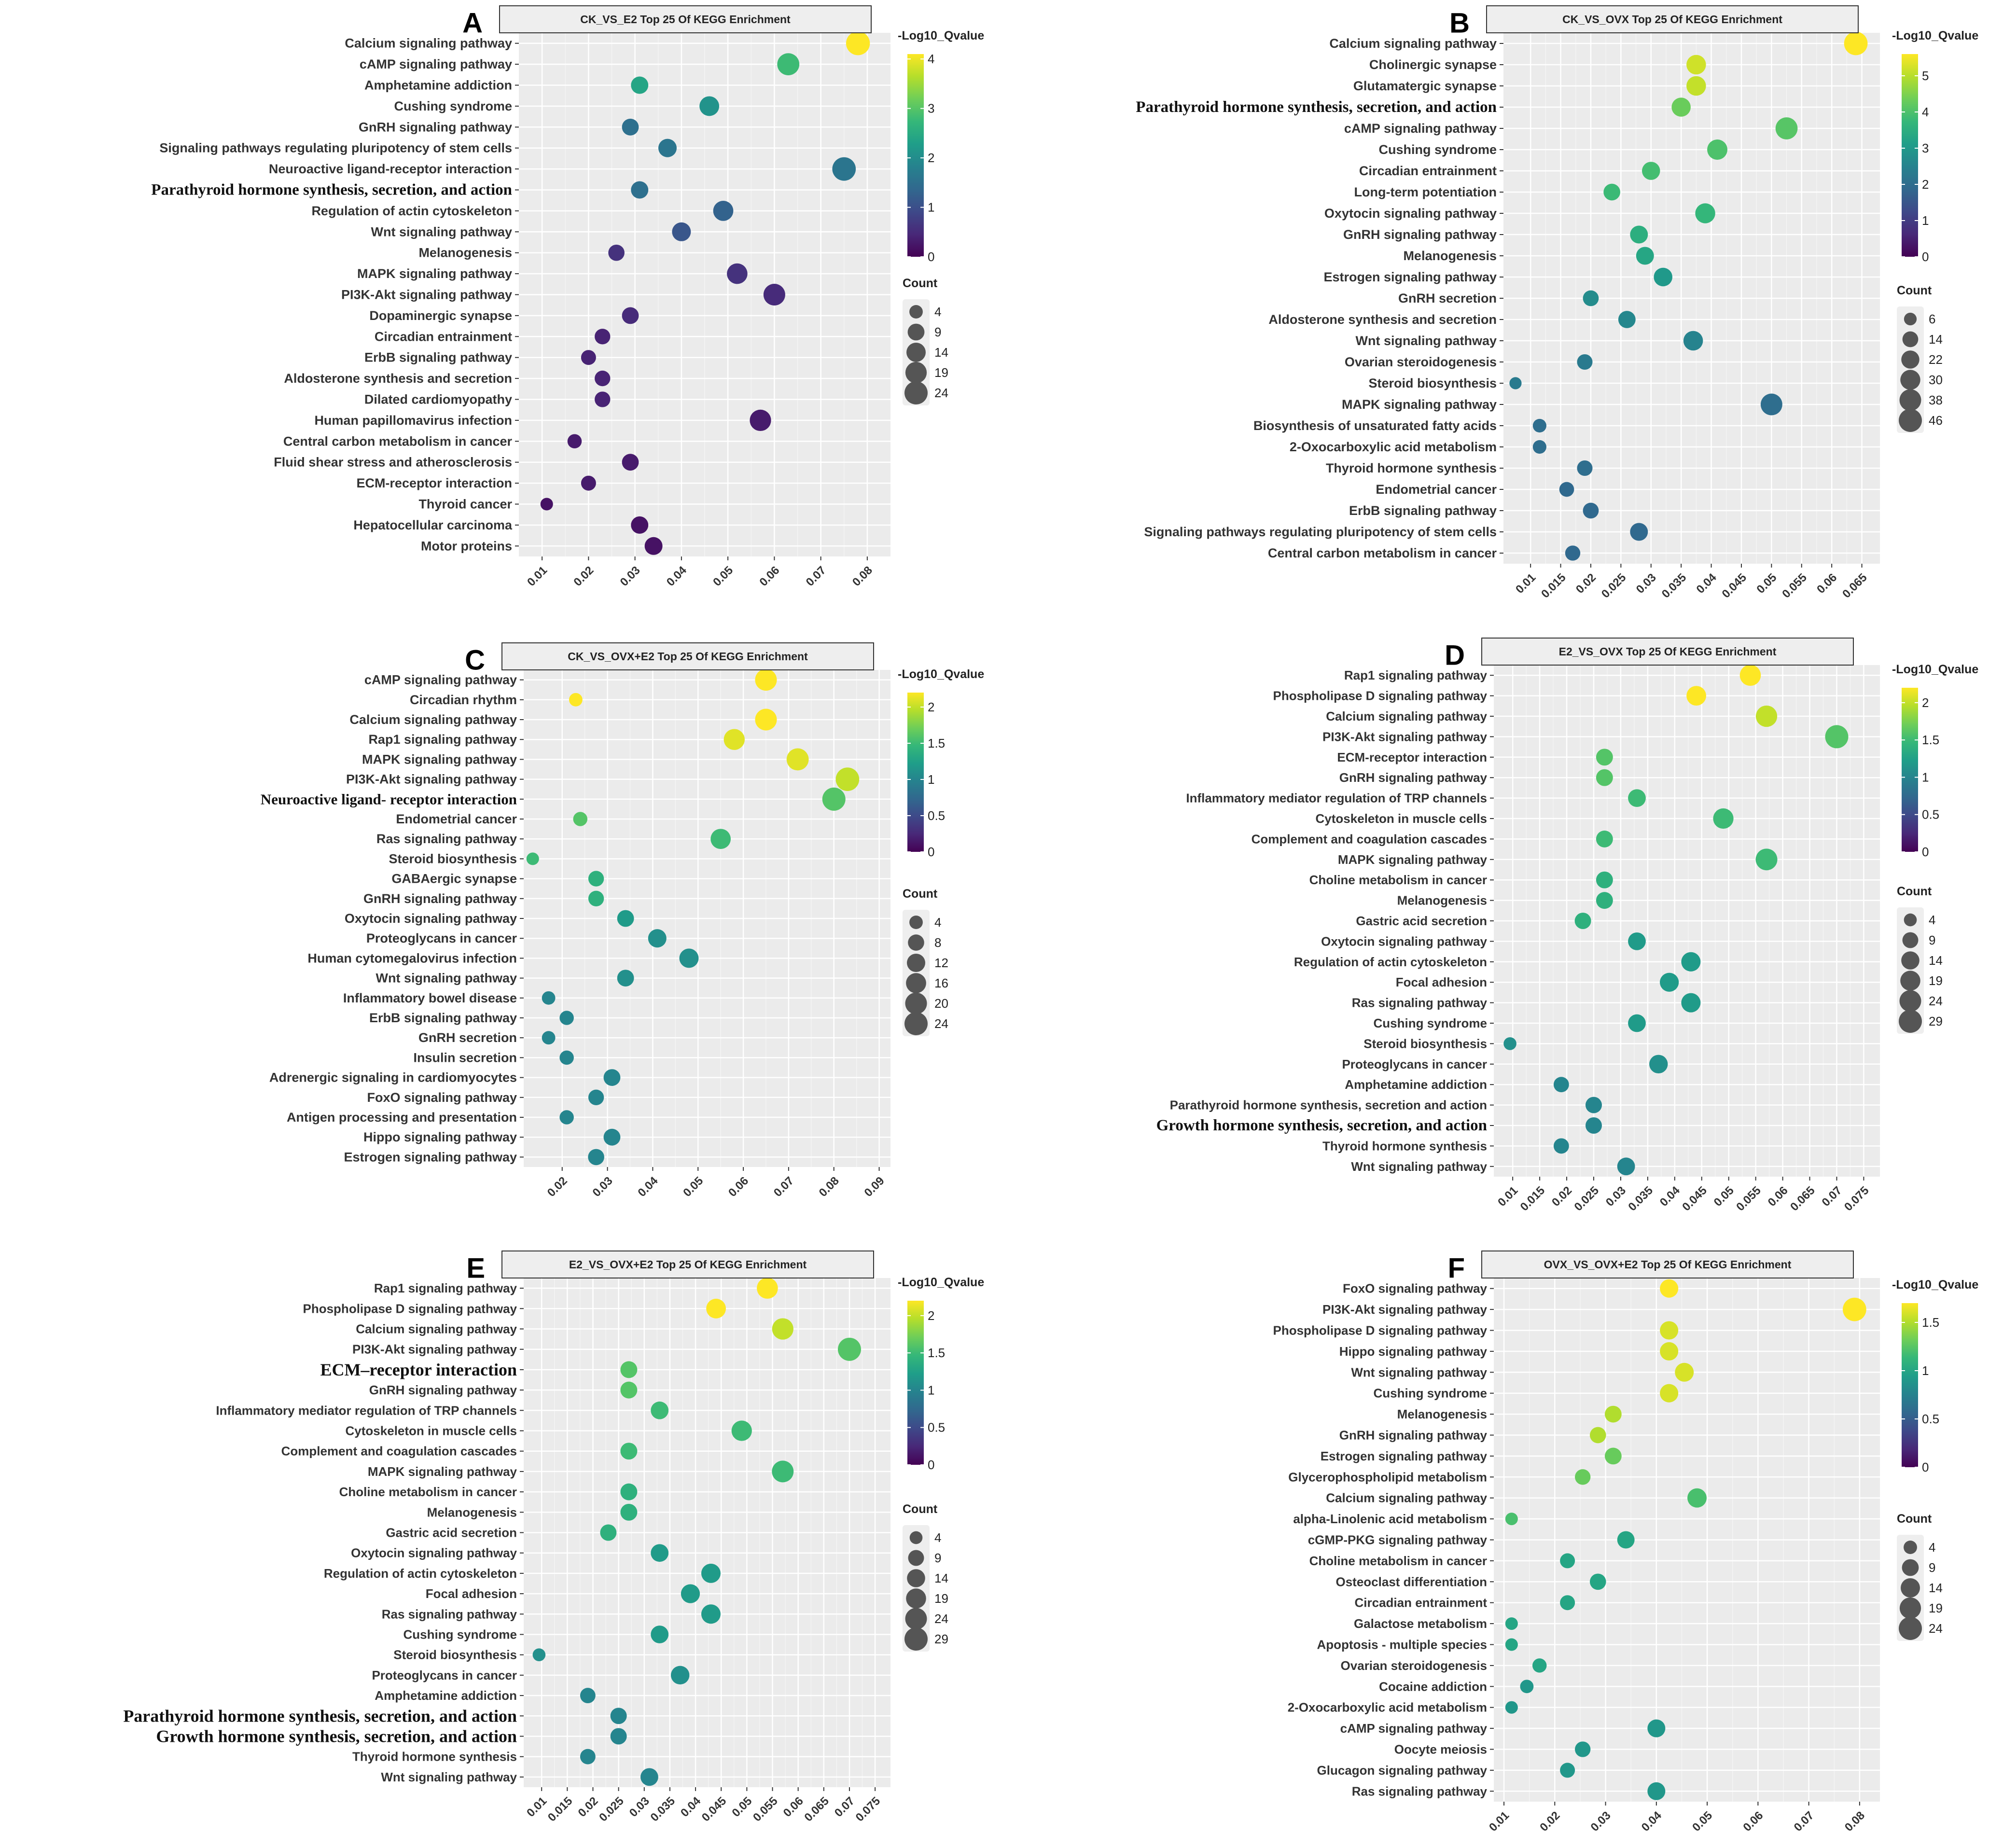 This screenshot has height=1848, width=1989. Describe the element at coordinates (1587, 1199) in the screenshot. I see `x-tick-label: 0.025` at that location.